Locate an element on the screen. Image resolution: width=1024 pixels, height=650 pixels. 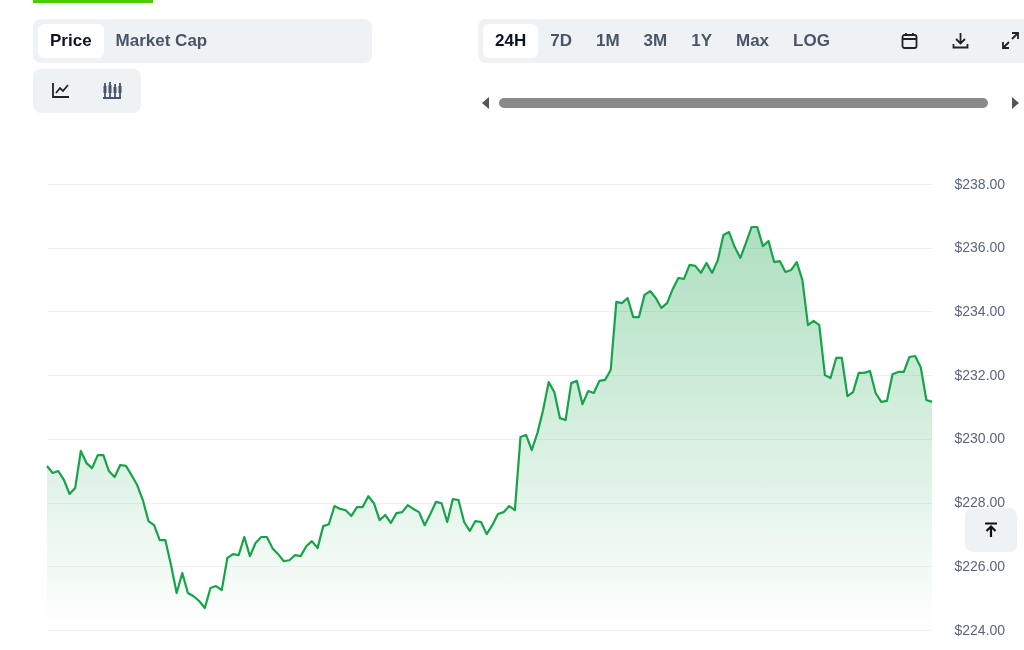
y-tick-label: $232.00 is located at coordinates (980, 374).